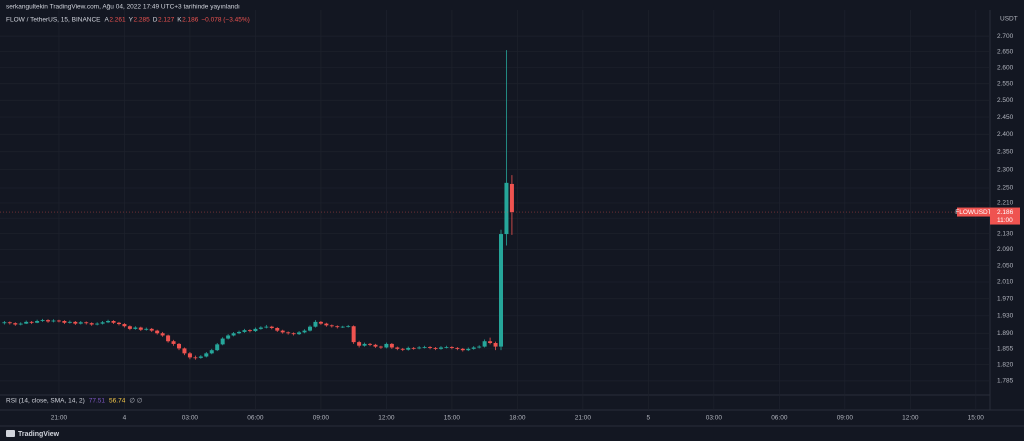 This screenshot has height=441, width=1024. What do you see at coordinates (53, 20) in the screenshot?
I see `symbol-legend: FLOW / TetherUS, 15, BINANCE` at bounding box center [53, 20].